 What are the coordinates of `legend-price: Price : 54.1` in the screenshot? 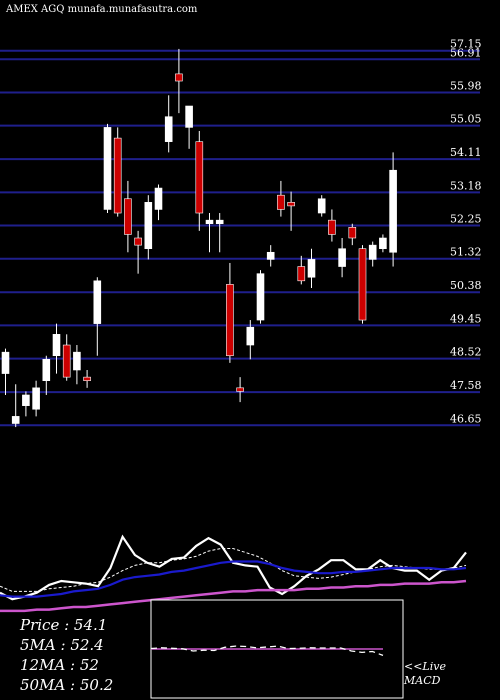 It's located at (64, 625).